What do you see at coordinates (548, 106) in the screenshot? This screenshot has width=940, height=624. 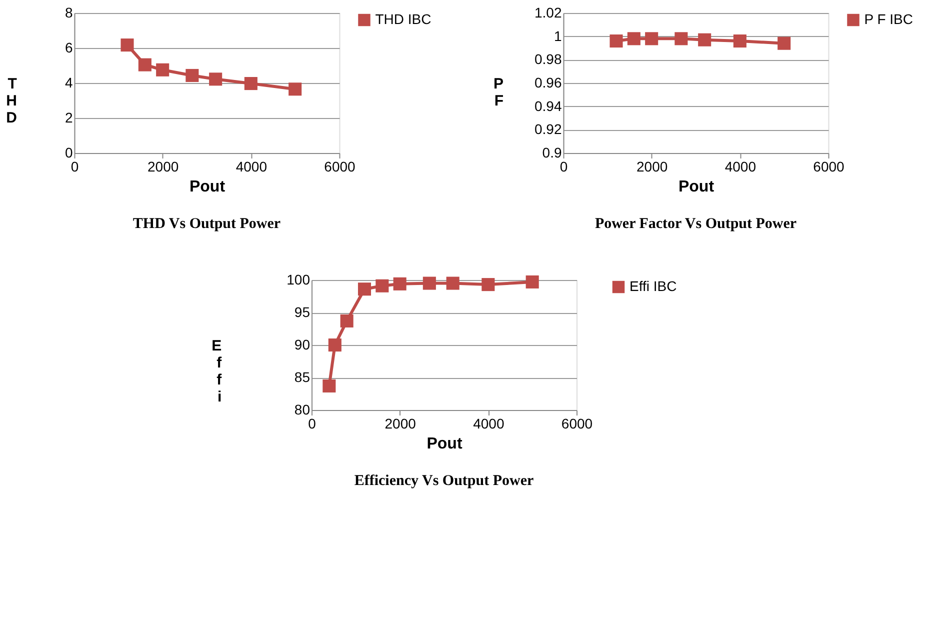 I see `y-tick-label: 0.94` at bounding box center [548, 106].